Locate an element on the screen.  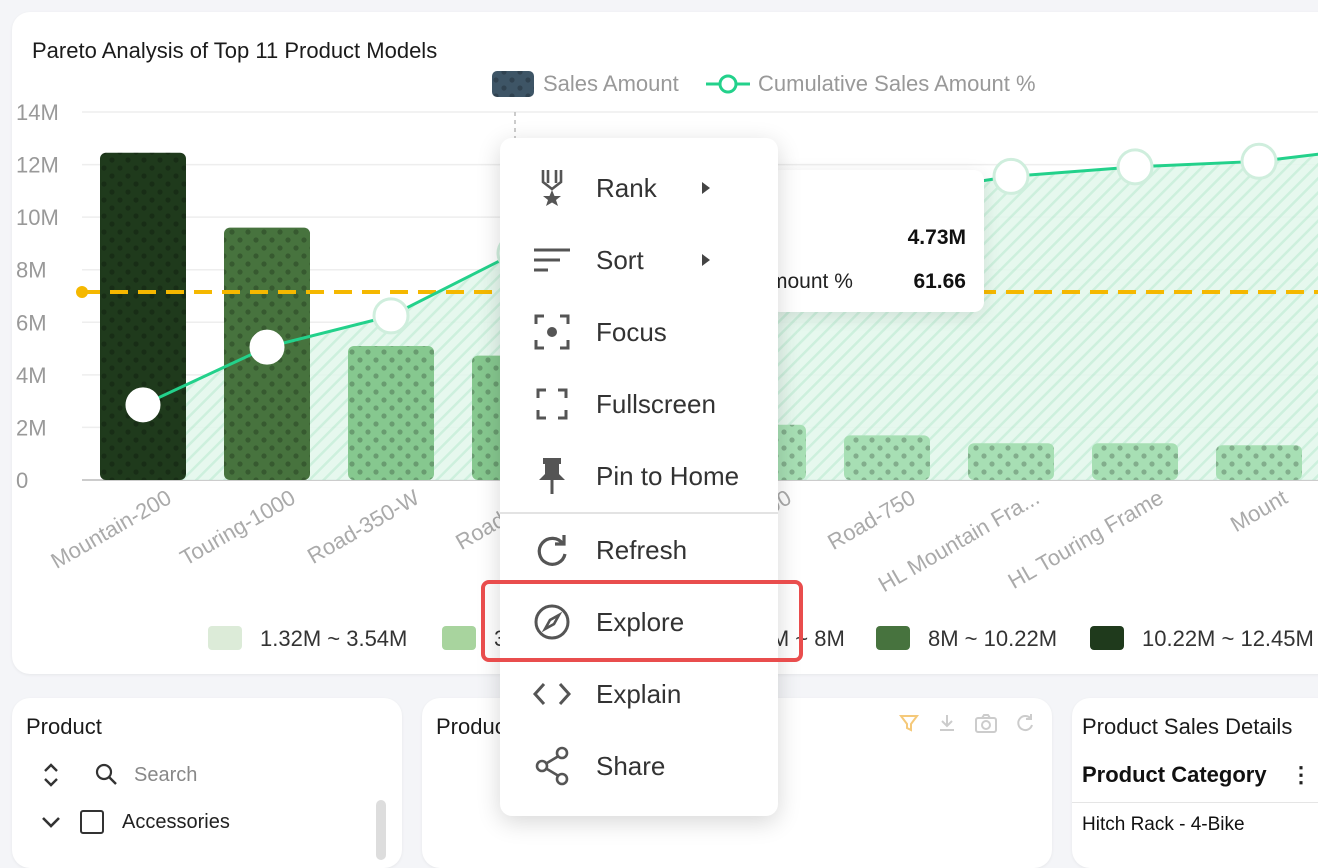
tree-item-accessories: Accessories is located at coordinates (135, 822).